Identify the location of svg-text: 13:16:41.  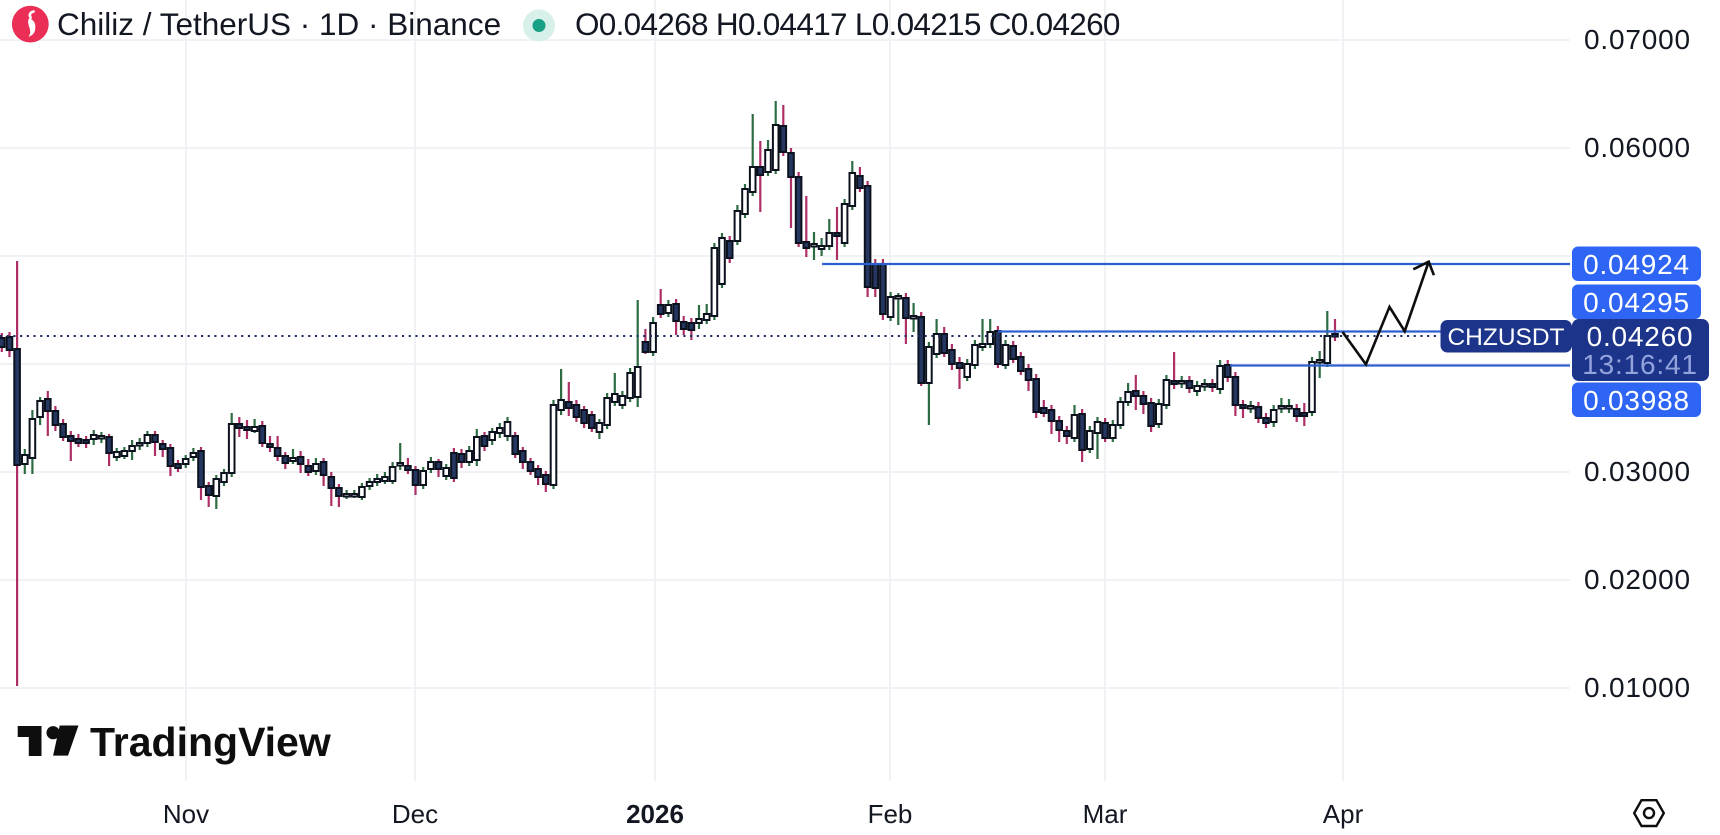
(1639, 364).